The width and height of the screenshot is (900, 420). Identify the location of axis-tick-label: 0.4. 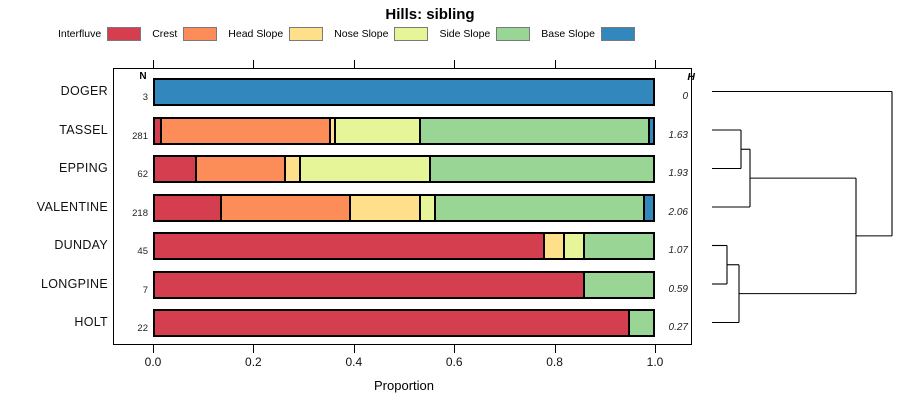
(354, 362).